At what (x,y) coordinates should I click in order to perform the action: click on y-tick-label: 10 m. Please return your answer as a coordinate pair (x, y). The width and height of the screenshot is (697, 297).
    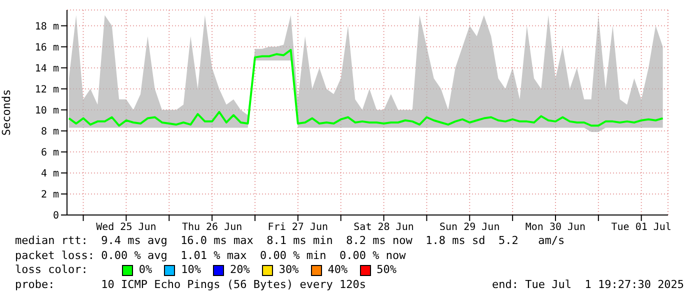
    Looking at the image, I should click on (46, 110).